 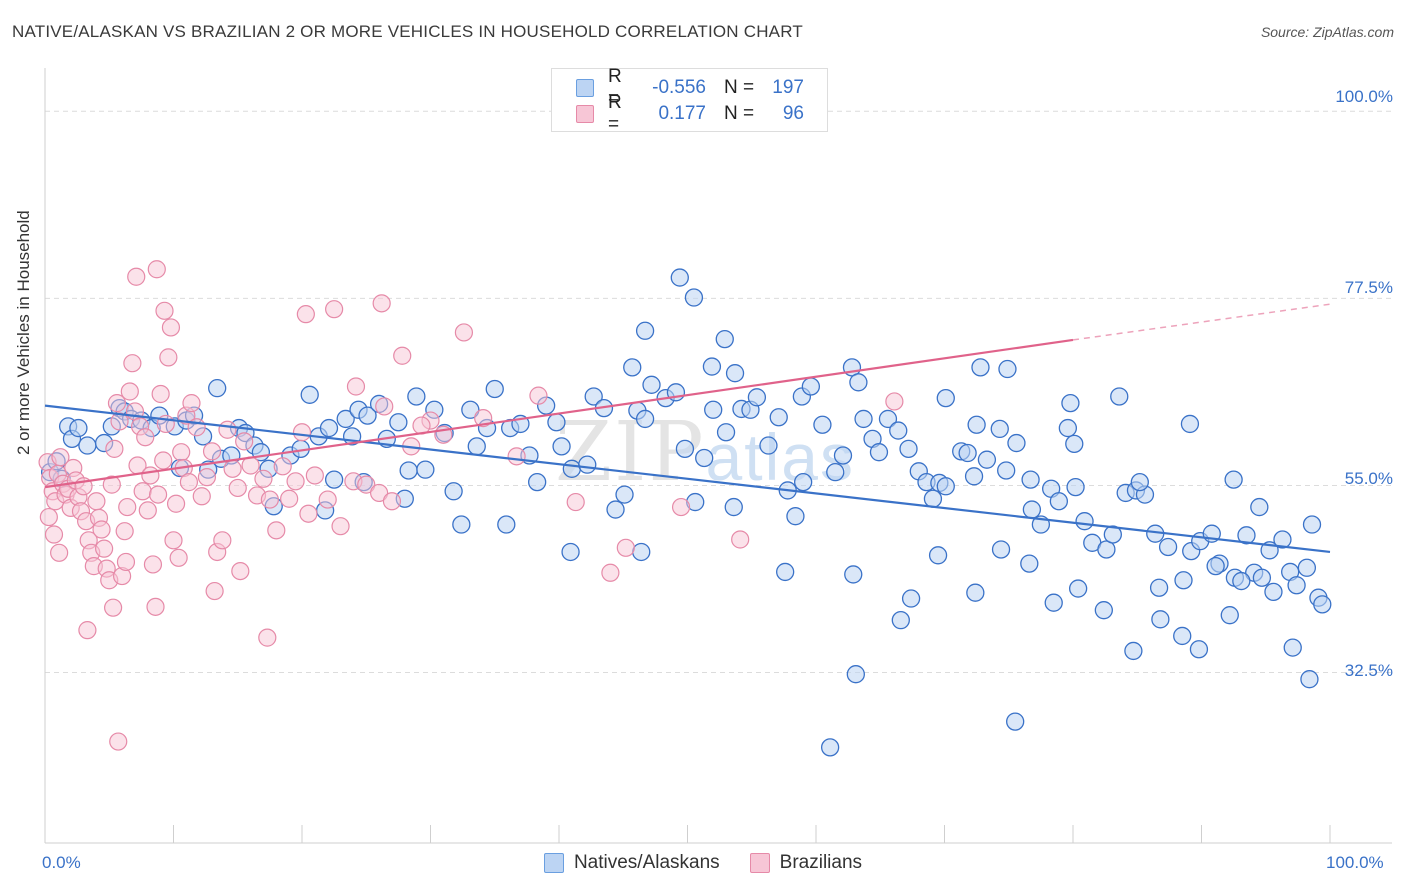 What do you see at coordinates (1368, 478) in the screenshot?
I see `y-tick-label: 55.0%` at bounding box center [1368, 478].